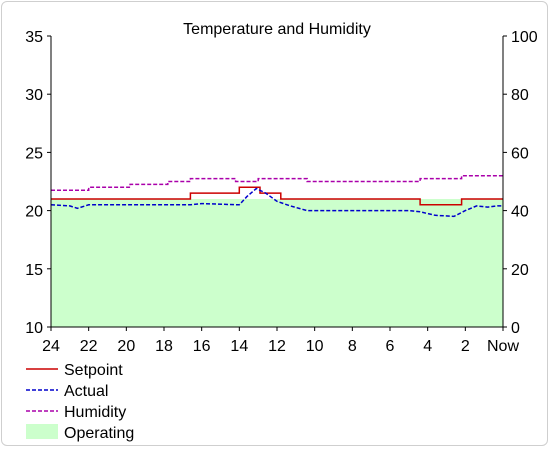 The image size is (551, 449). Describe the element at coordinates (34, 212) in the screenshot. I see `y-left-tick-label: 20` at that location.